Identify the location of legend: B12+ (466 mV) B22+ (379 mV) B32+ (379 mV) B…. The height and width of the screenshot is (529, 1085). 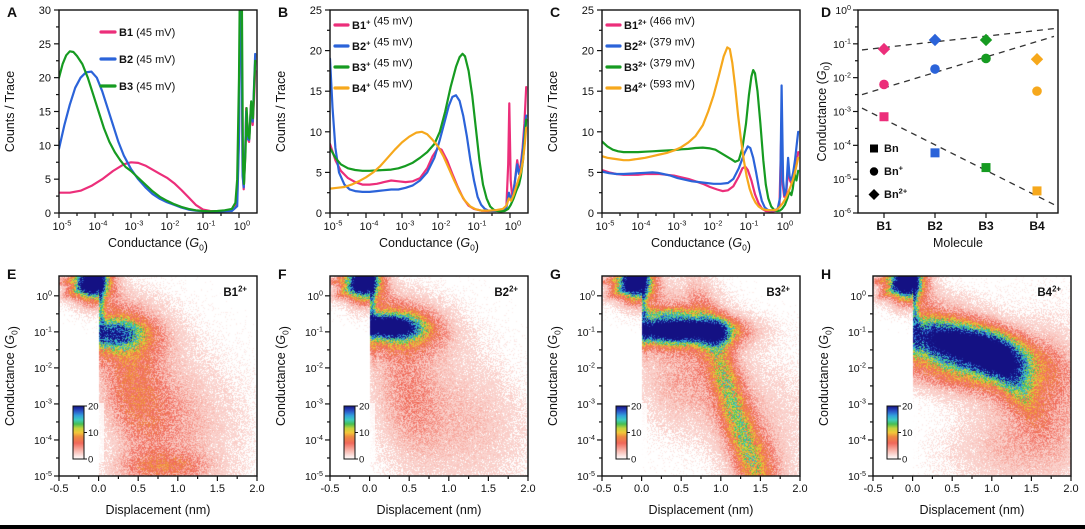
(650, 55).